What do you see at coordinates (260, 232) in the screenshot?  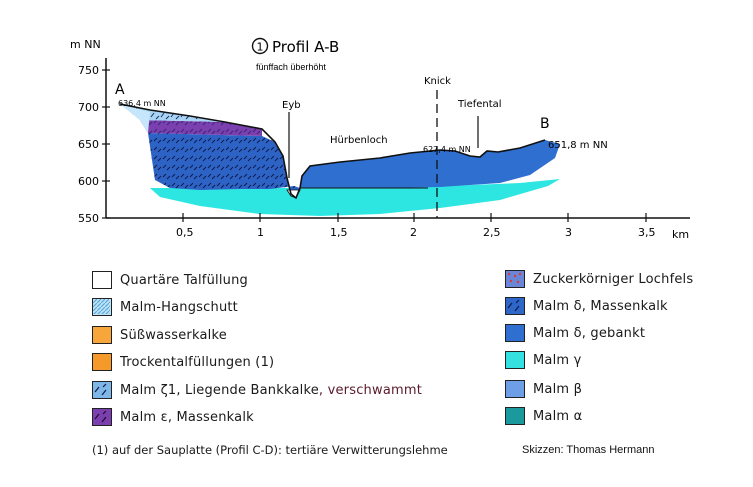 I see `x-tick-1: 1` at bounding box center [260, 232].